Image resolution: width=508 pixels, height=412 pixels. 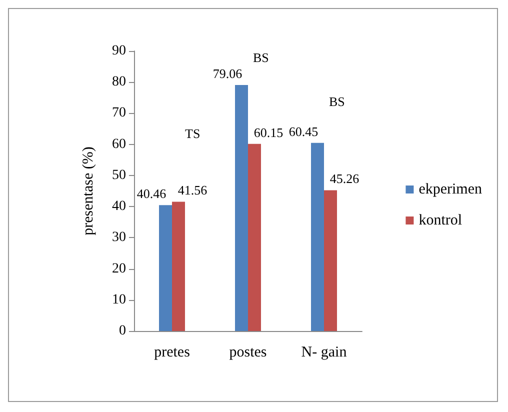 What do you see at coordinates (119, 51) in the screenshot?
I see `y-tick-label: 90` at bounding box center [119, 51].